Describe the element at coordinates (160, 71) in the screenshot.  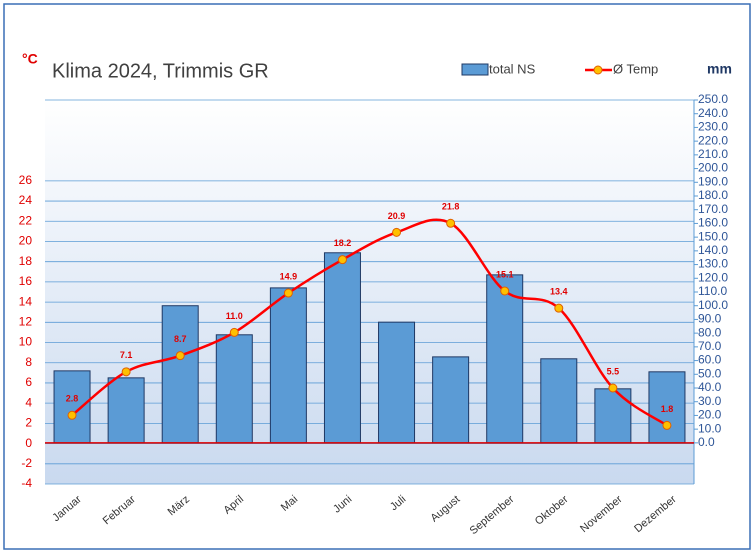
I see `chart-title: Klima 2024, Trimmis GR` at that location.